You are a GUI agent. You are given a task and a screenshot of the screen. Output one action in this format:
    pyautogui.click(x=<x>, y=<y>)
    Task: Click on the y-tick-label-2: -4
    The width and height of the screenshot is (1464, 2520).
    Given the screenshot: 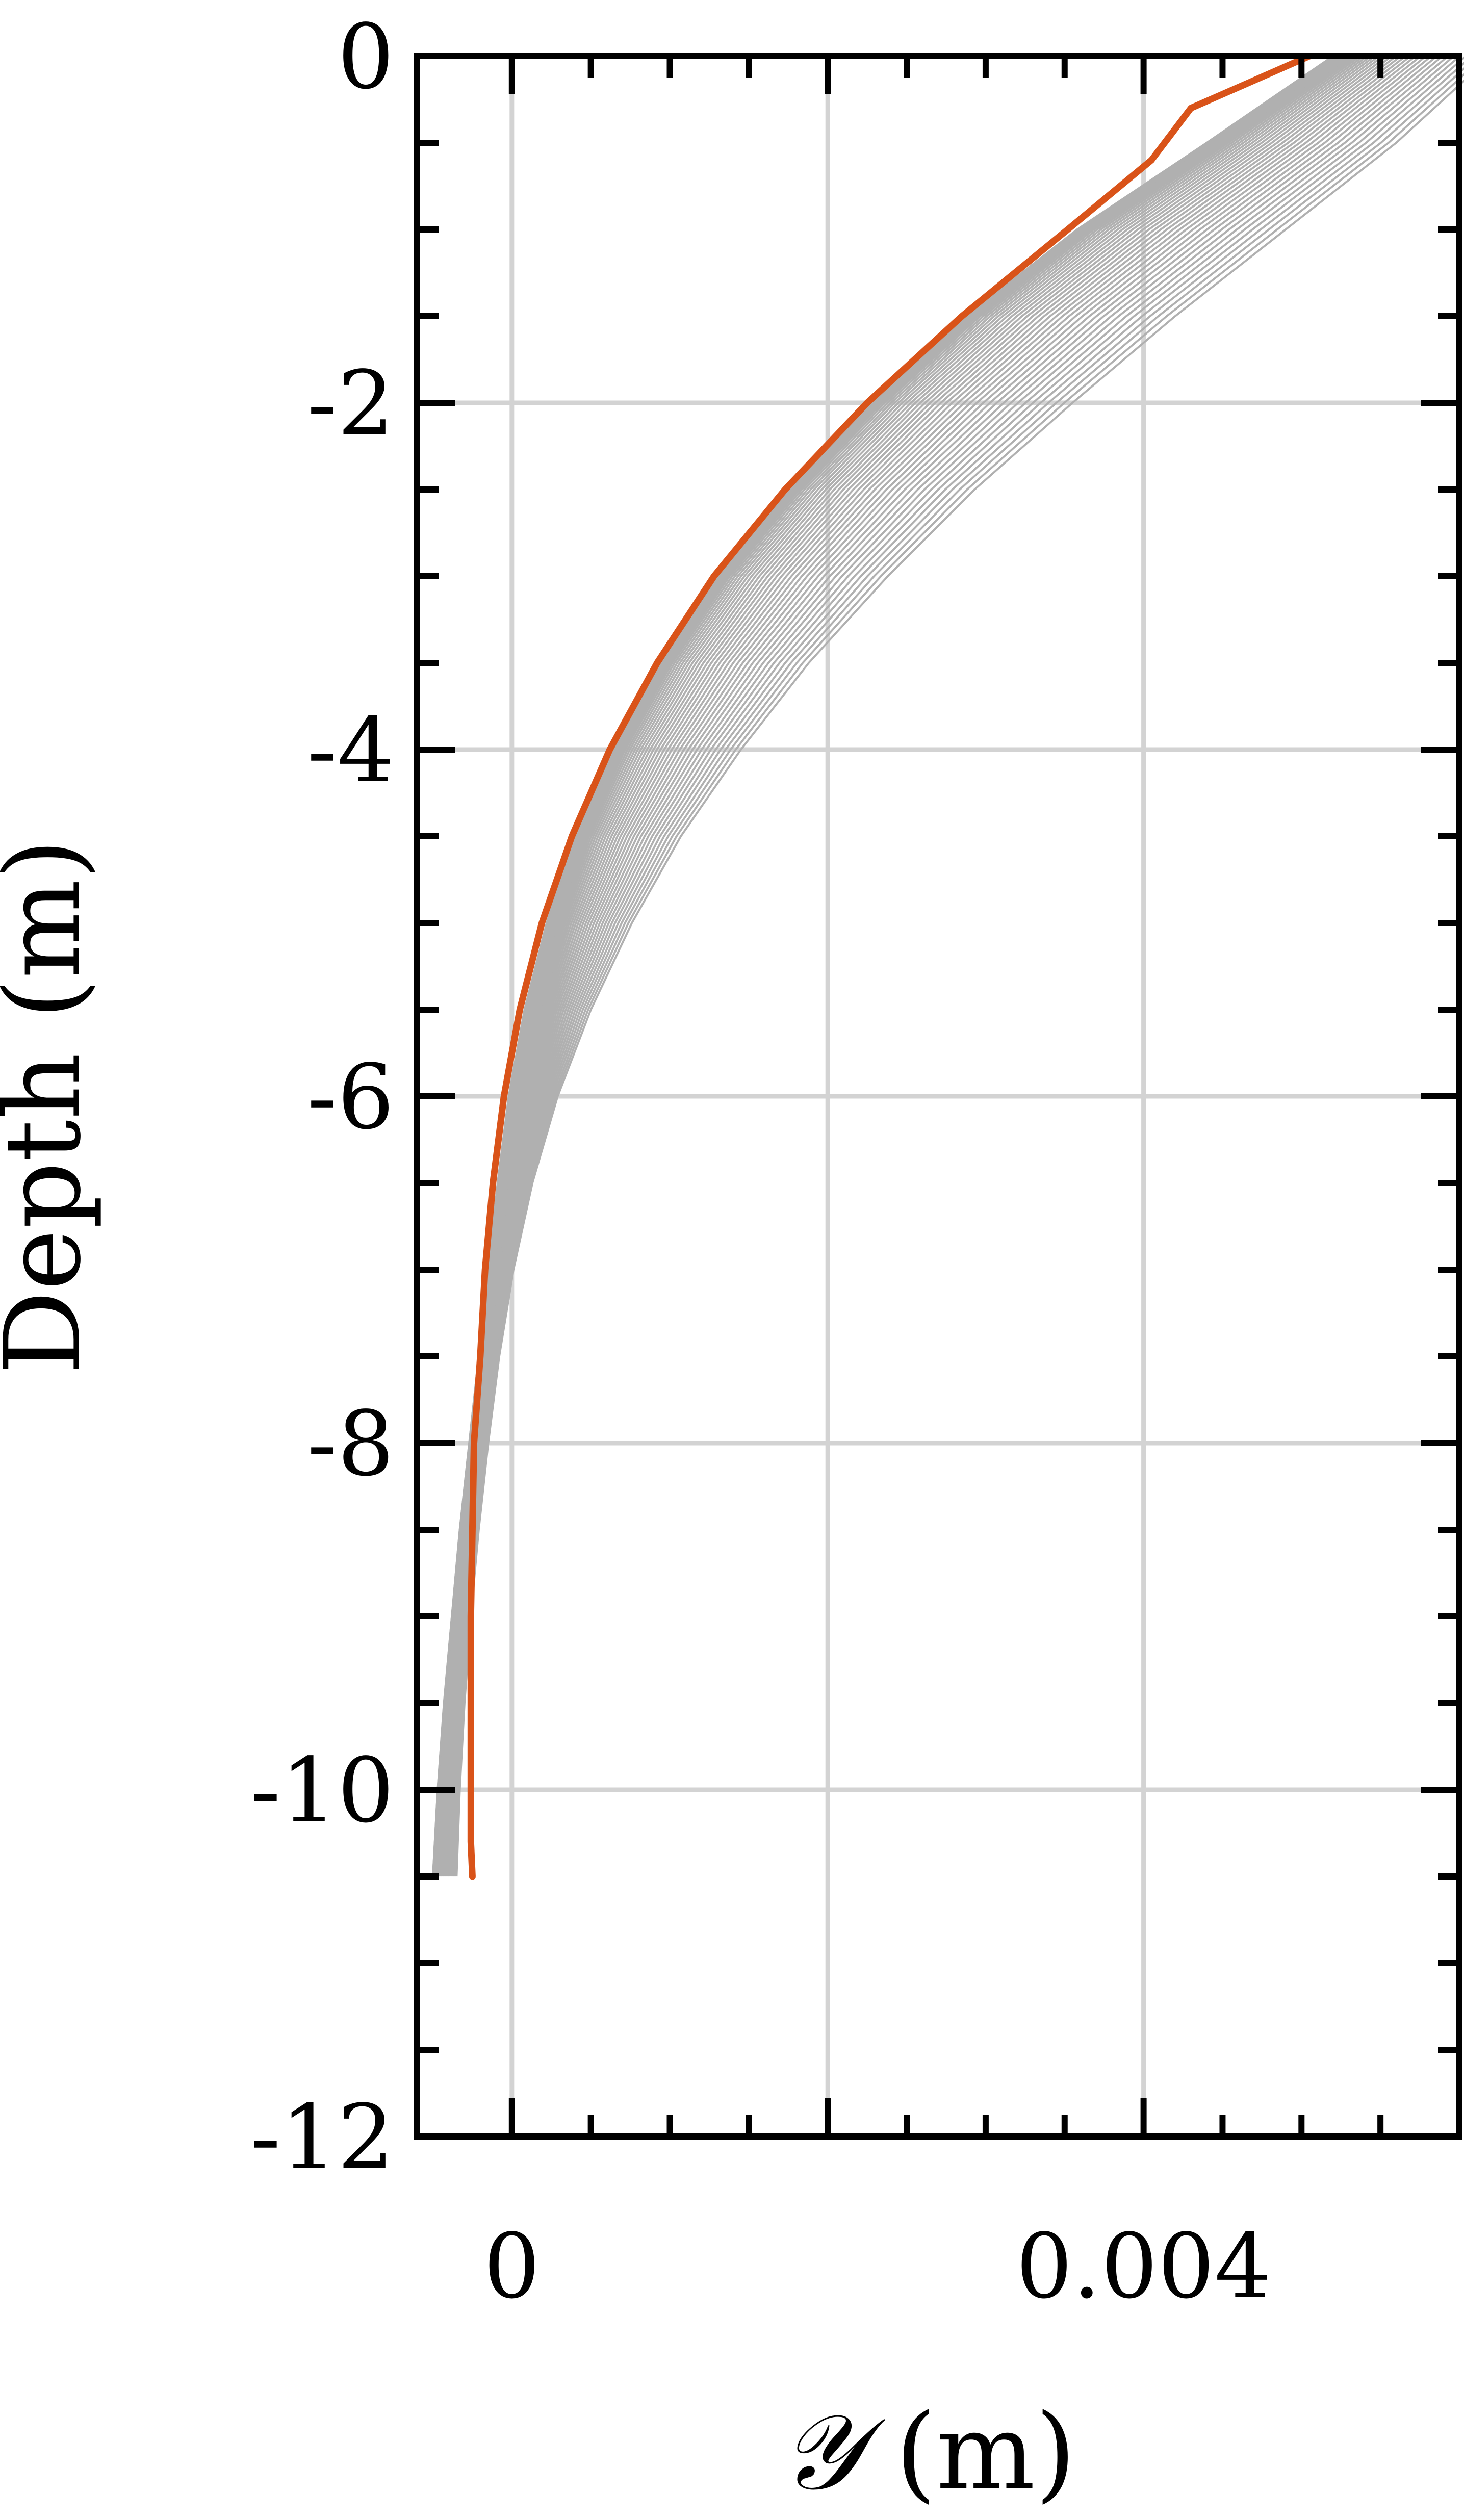 What is the action you would take?
    pyautogui.click(x=350, y=751)
    